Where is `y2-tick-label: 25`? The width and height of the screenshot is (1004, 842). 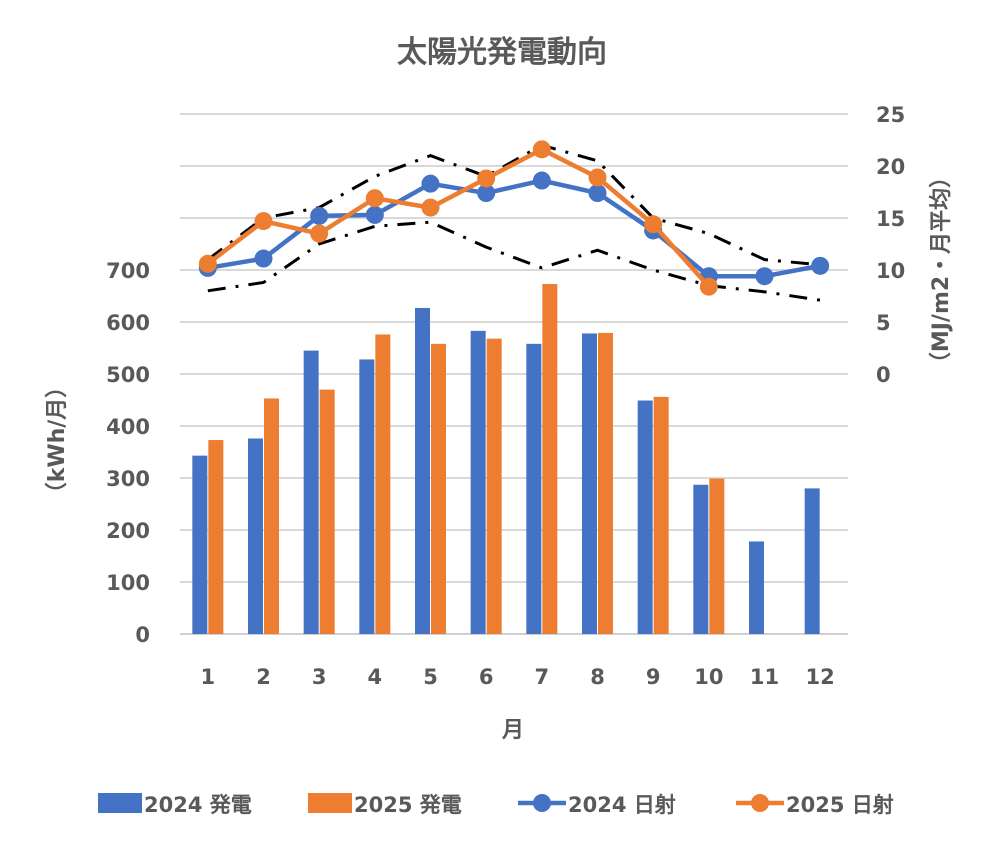
y2-tick-label: 25 is located at coordinates (890, 115).